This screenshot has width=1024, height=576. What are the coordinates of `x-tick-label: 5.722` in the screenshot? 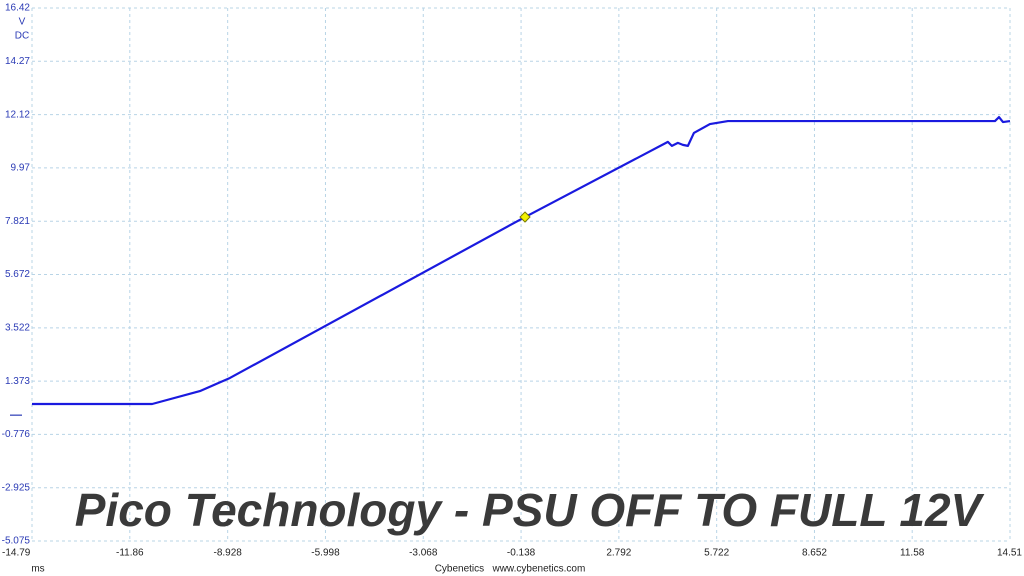 It's located at (716, 553).